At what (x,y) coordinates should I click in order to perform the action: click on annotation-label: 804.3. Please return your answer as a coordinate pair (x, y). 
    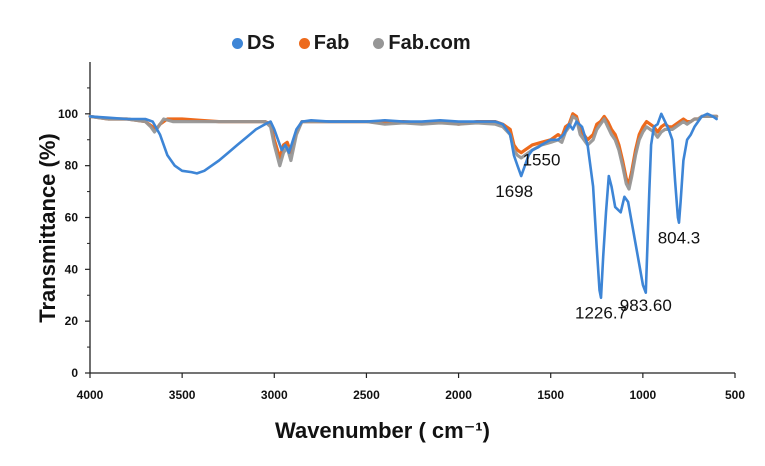
    Looking at the image, I should click on (679, 237).